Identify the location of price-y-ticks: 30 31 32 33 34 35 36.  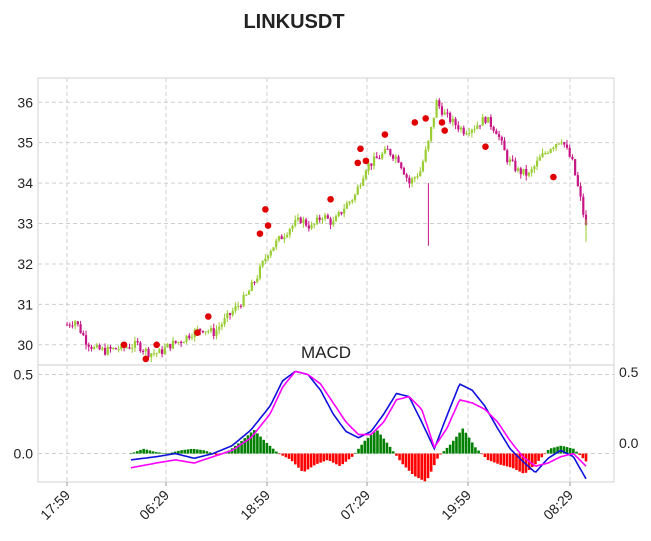
(25, 223).